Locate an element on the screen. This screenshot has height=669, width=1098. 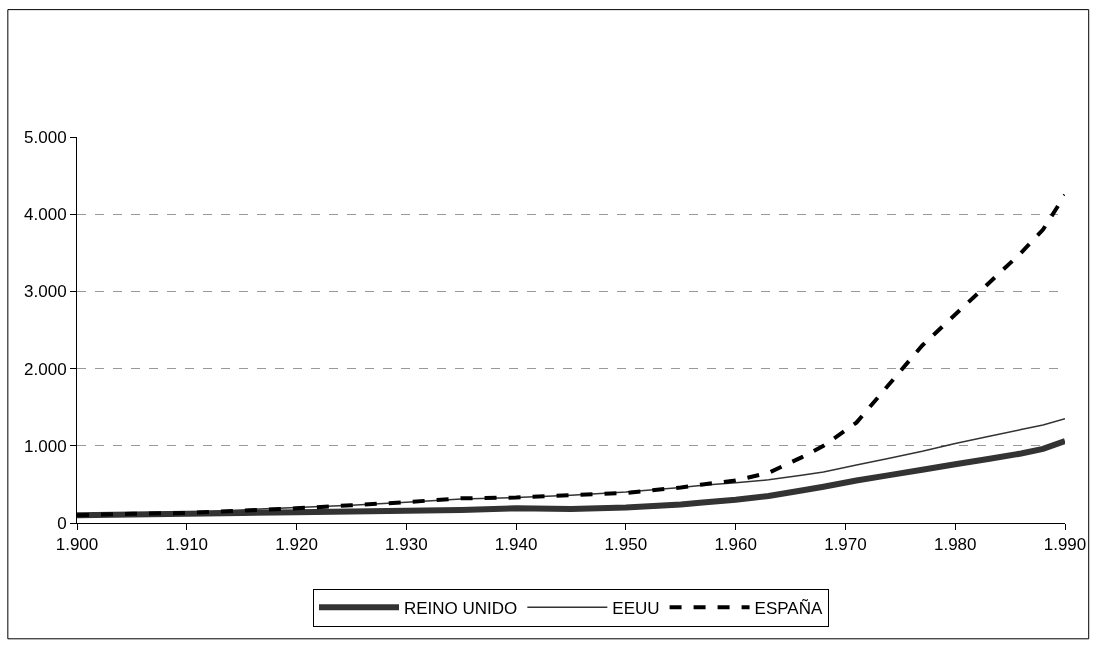
x-tick-label: 1.970 is located at coordinates (845, 545).